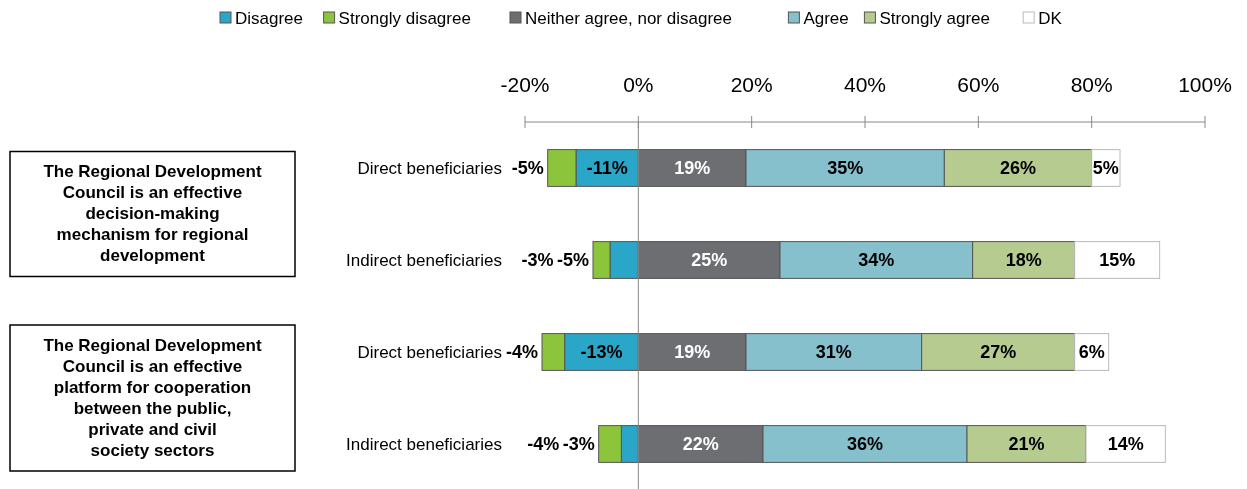  I want to click on data-label: 34%, so click(876, 260).